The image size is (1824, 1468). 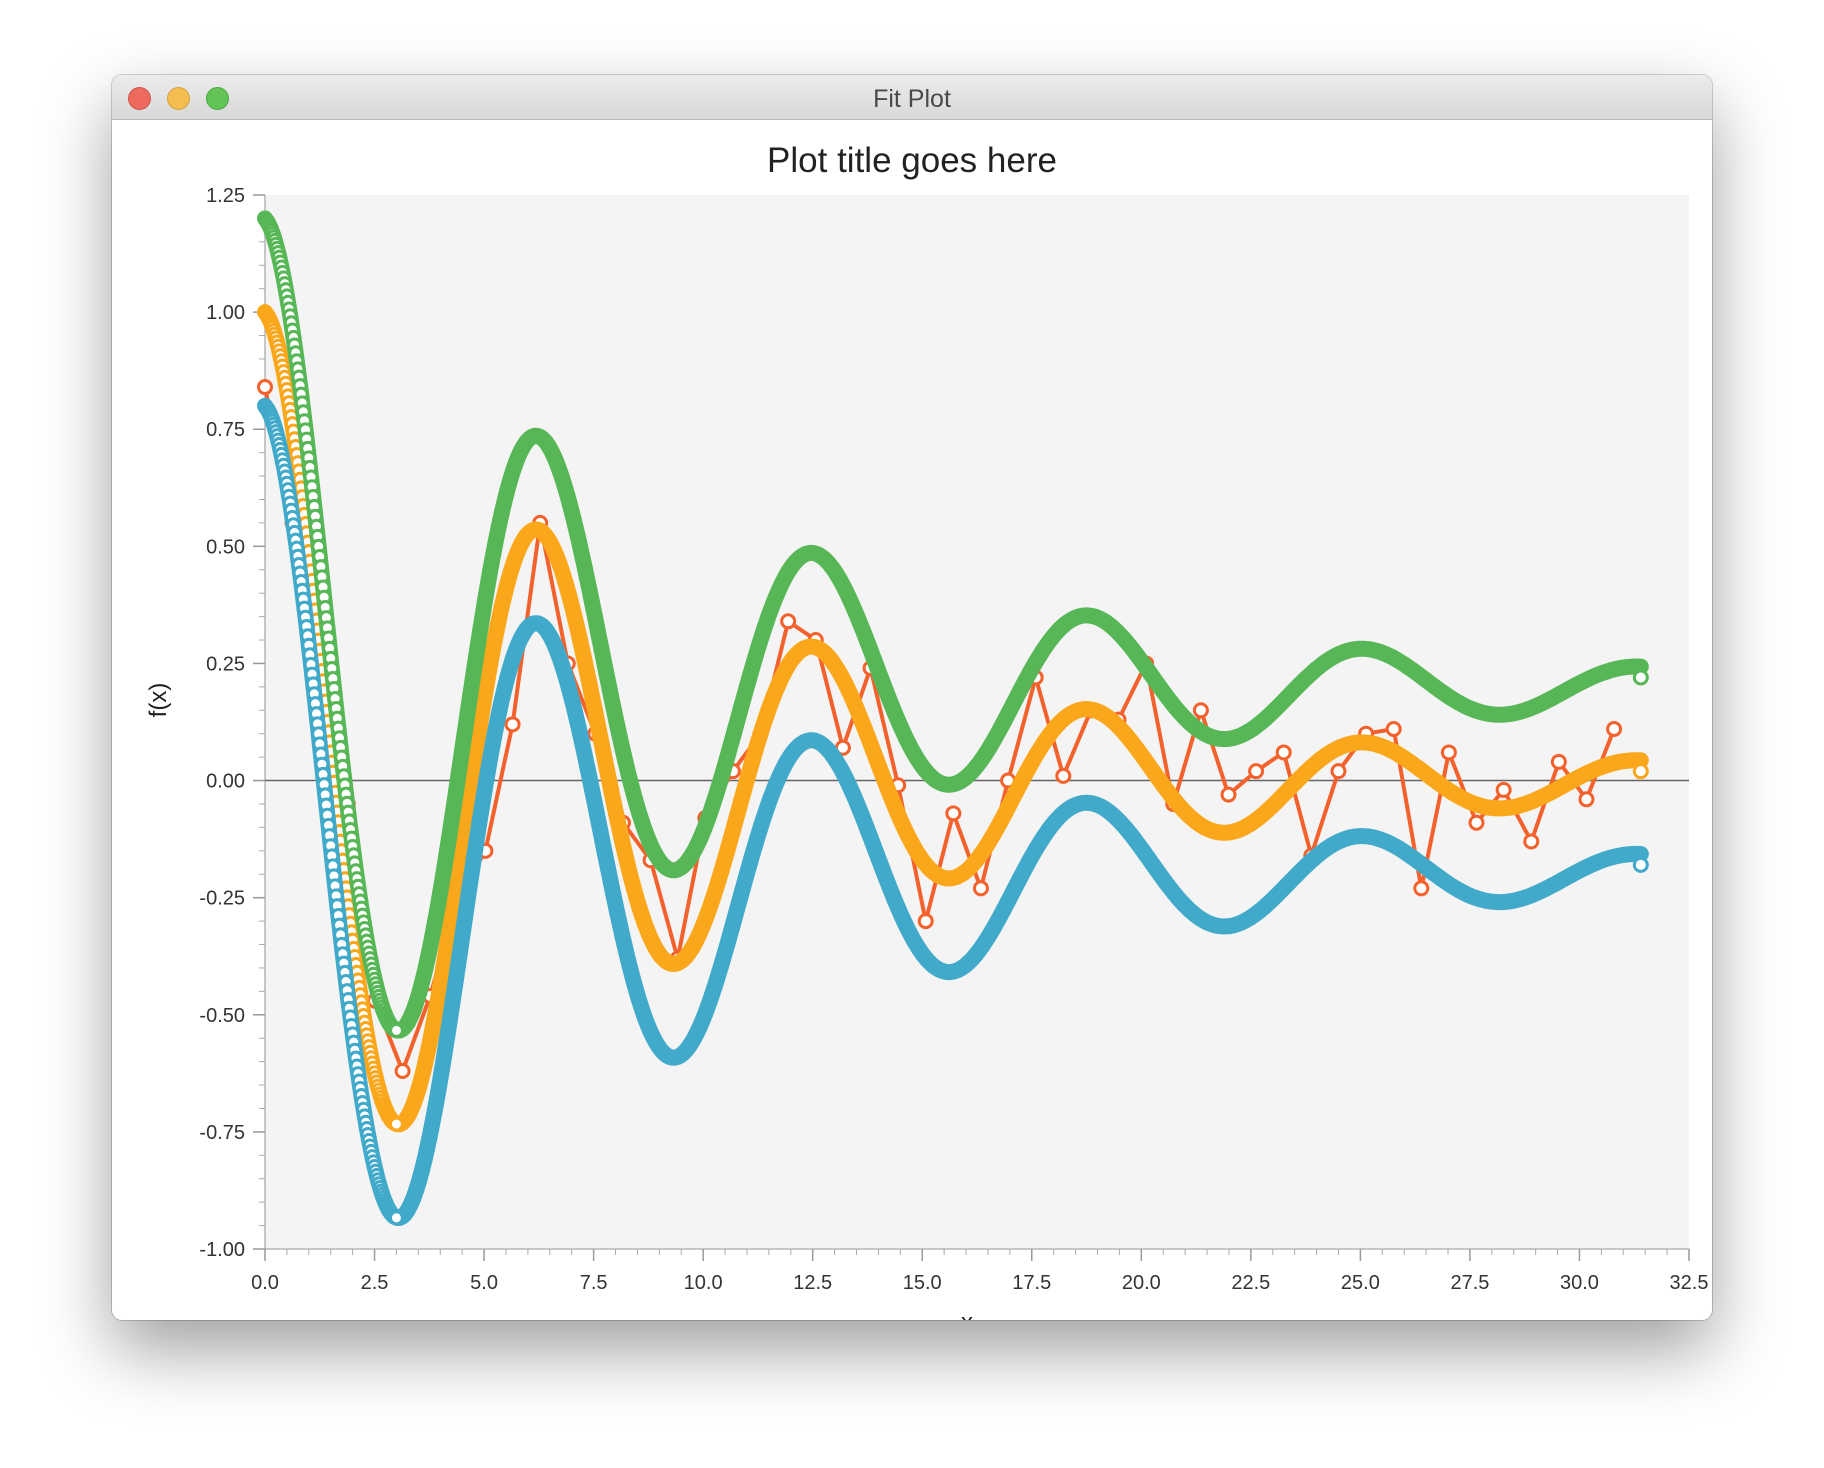 I want to click on y-tick-label: 0.00, so click(x=225, y=782).